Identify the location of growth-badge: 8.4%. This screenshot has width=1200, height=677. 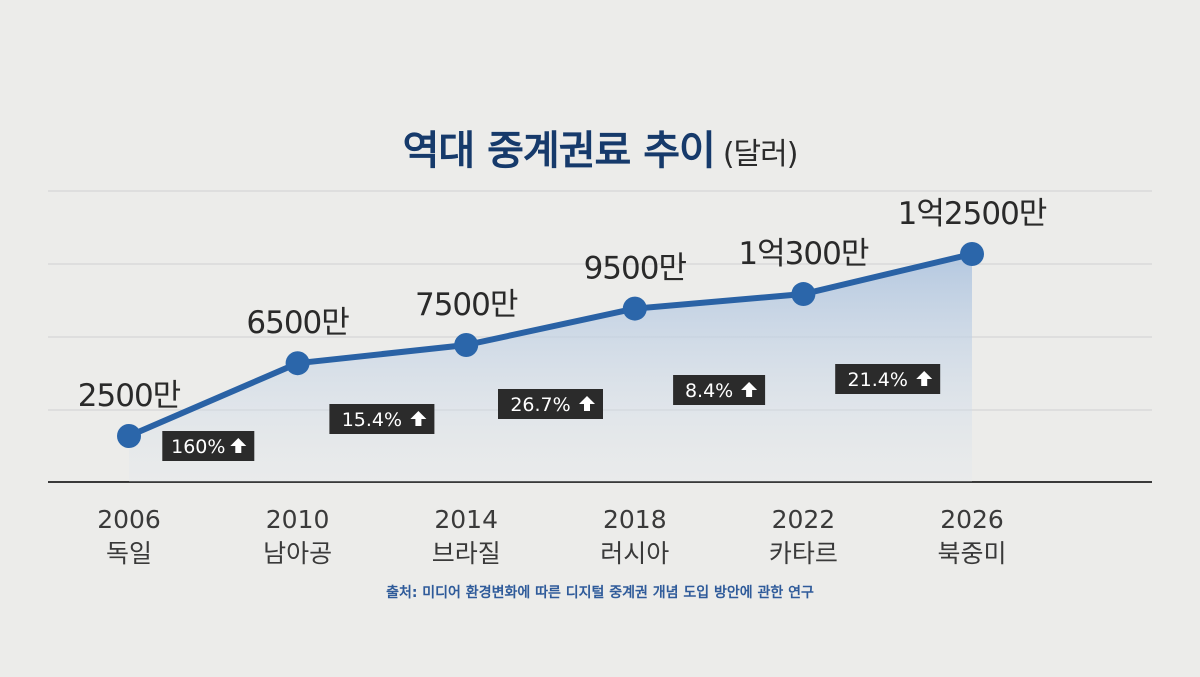
(719, 390).